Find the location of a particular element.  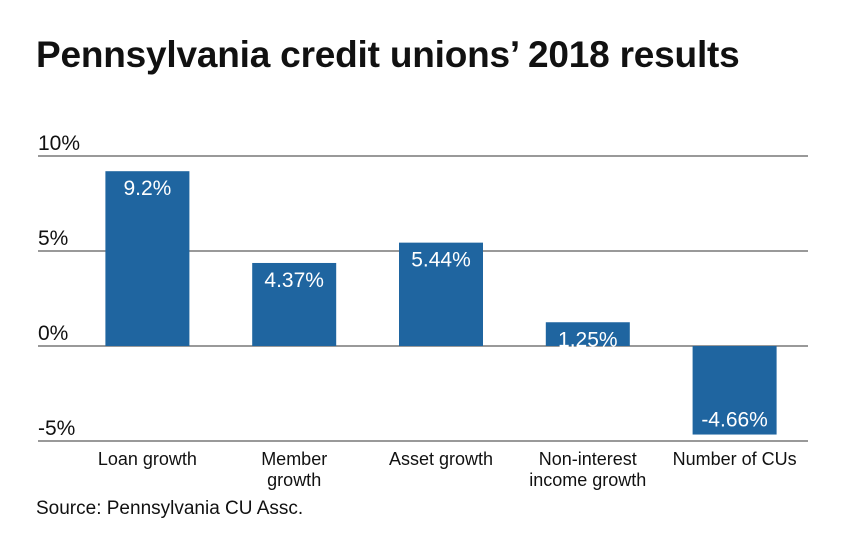

x-category-label: Asset growth is located at coordinates (441, 459).